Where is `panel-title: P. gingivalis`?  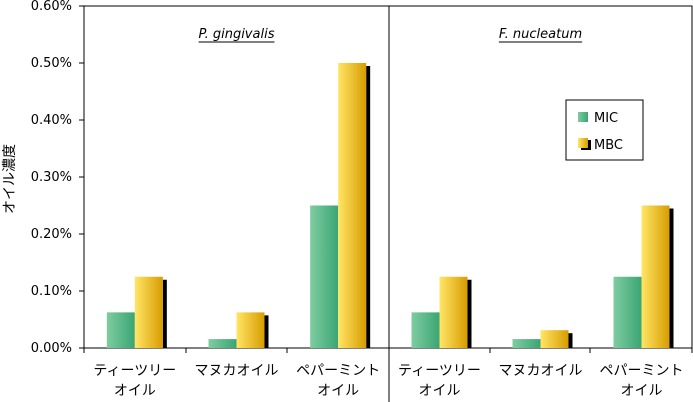 panel-title: P. gingivalis is located at coordinates (237, 34).